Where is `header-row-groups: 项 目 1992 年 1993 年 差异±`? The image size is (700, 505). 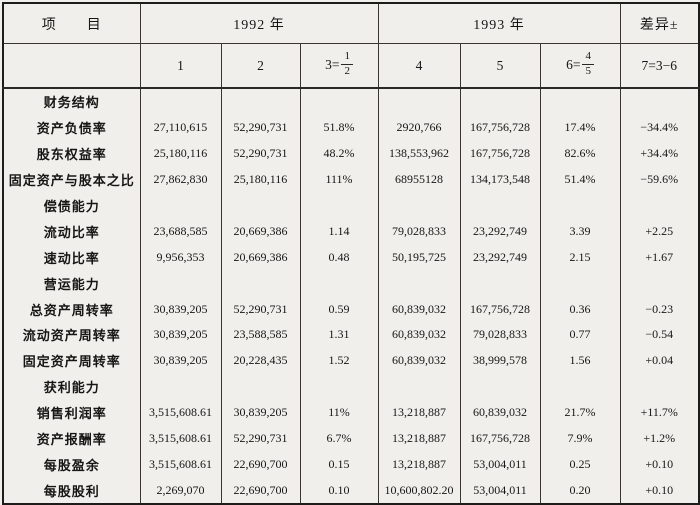
header-row-groups: 项 目 1992 年 1993 年 差异± is located at coordinates (351, 23).